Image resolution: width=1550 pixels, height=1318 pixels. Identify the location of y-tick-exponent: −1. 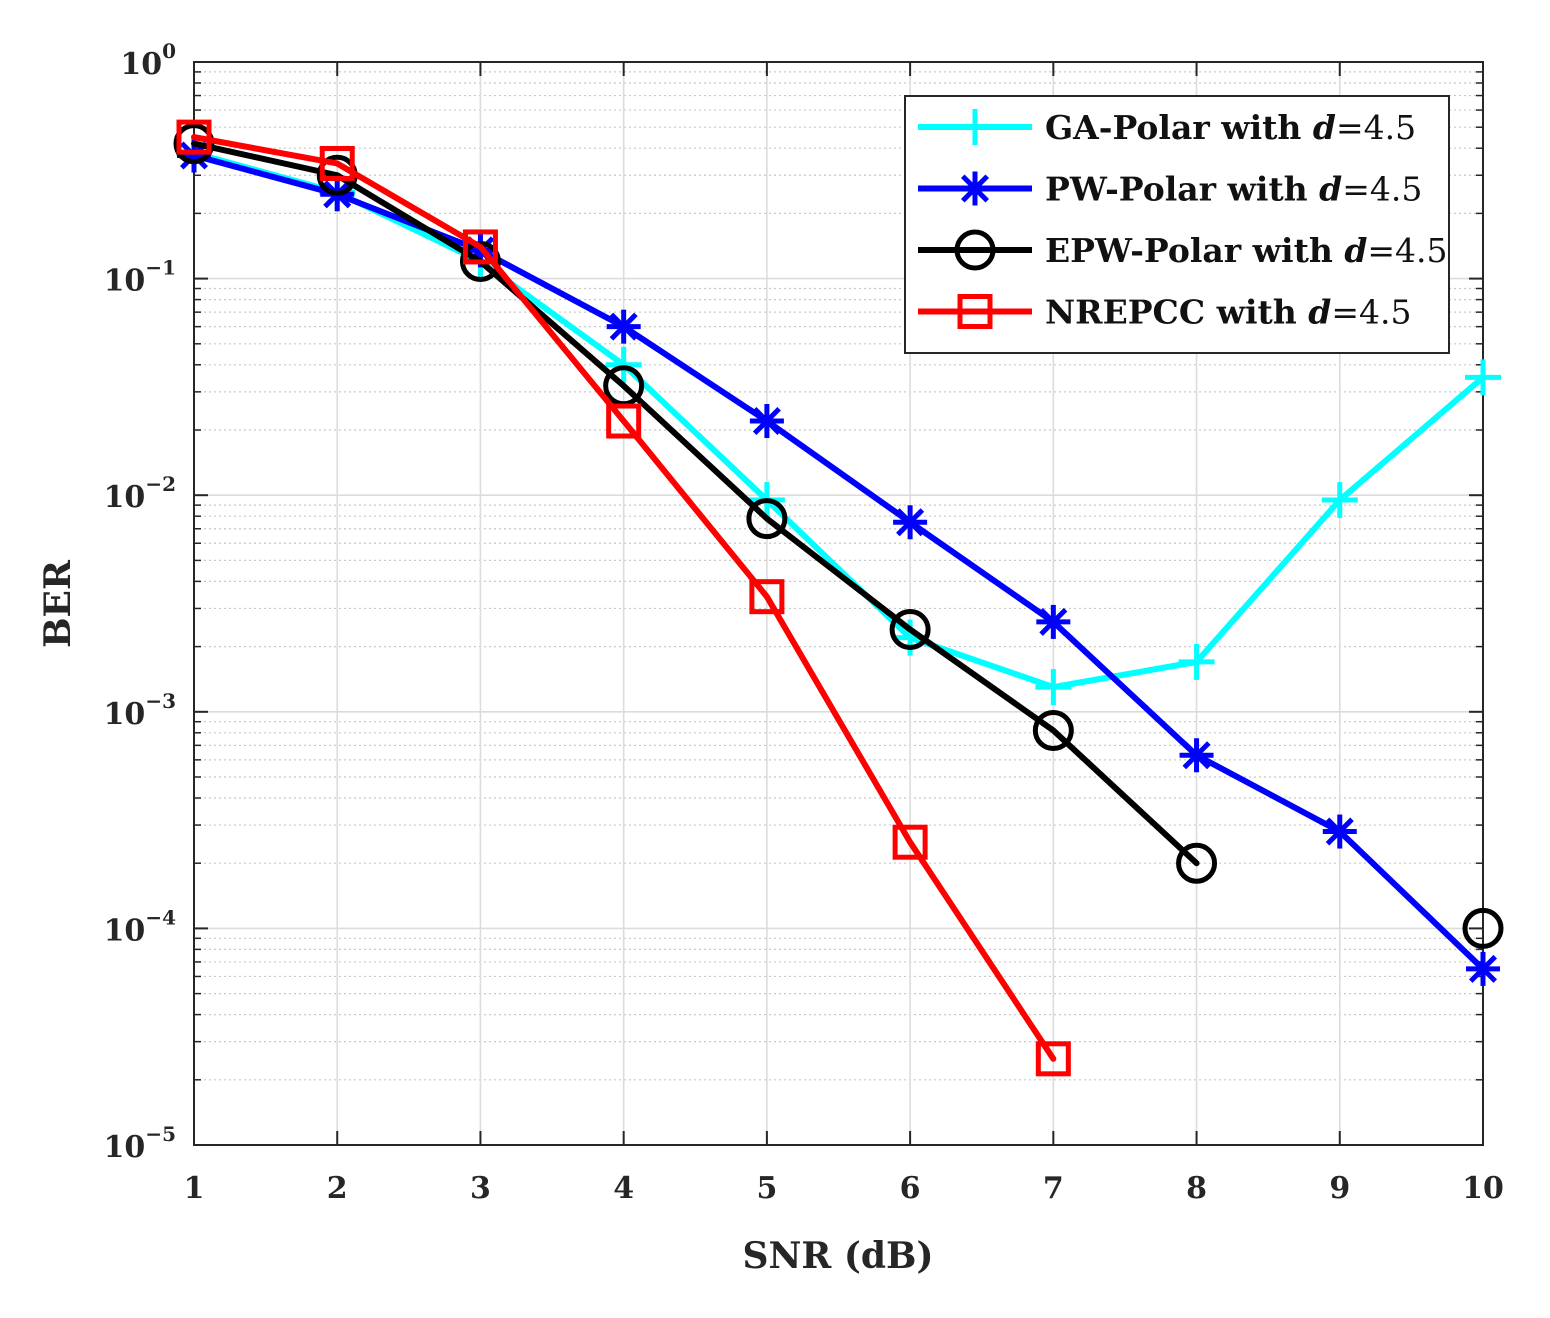
(160, 268).